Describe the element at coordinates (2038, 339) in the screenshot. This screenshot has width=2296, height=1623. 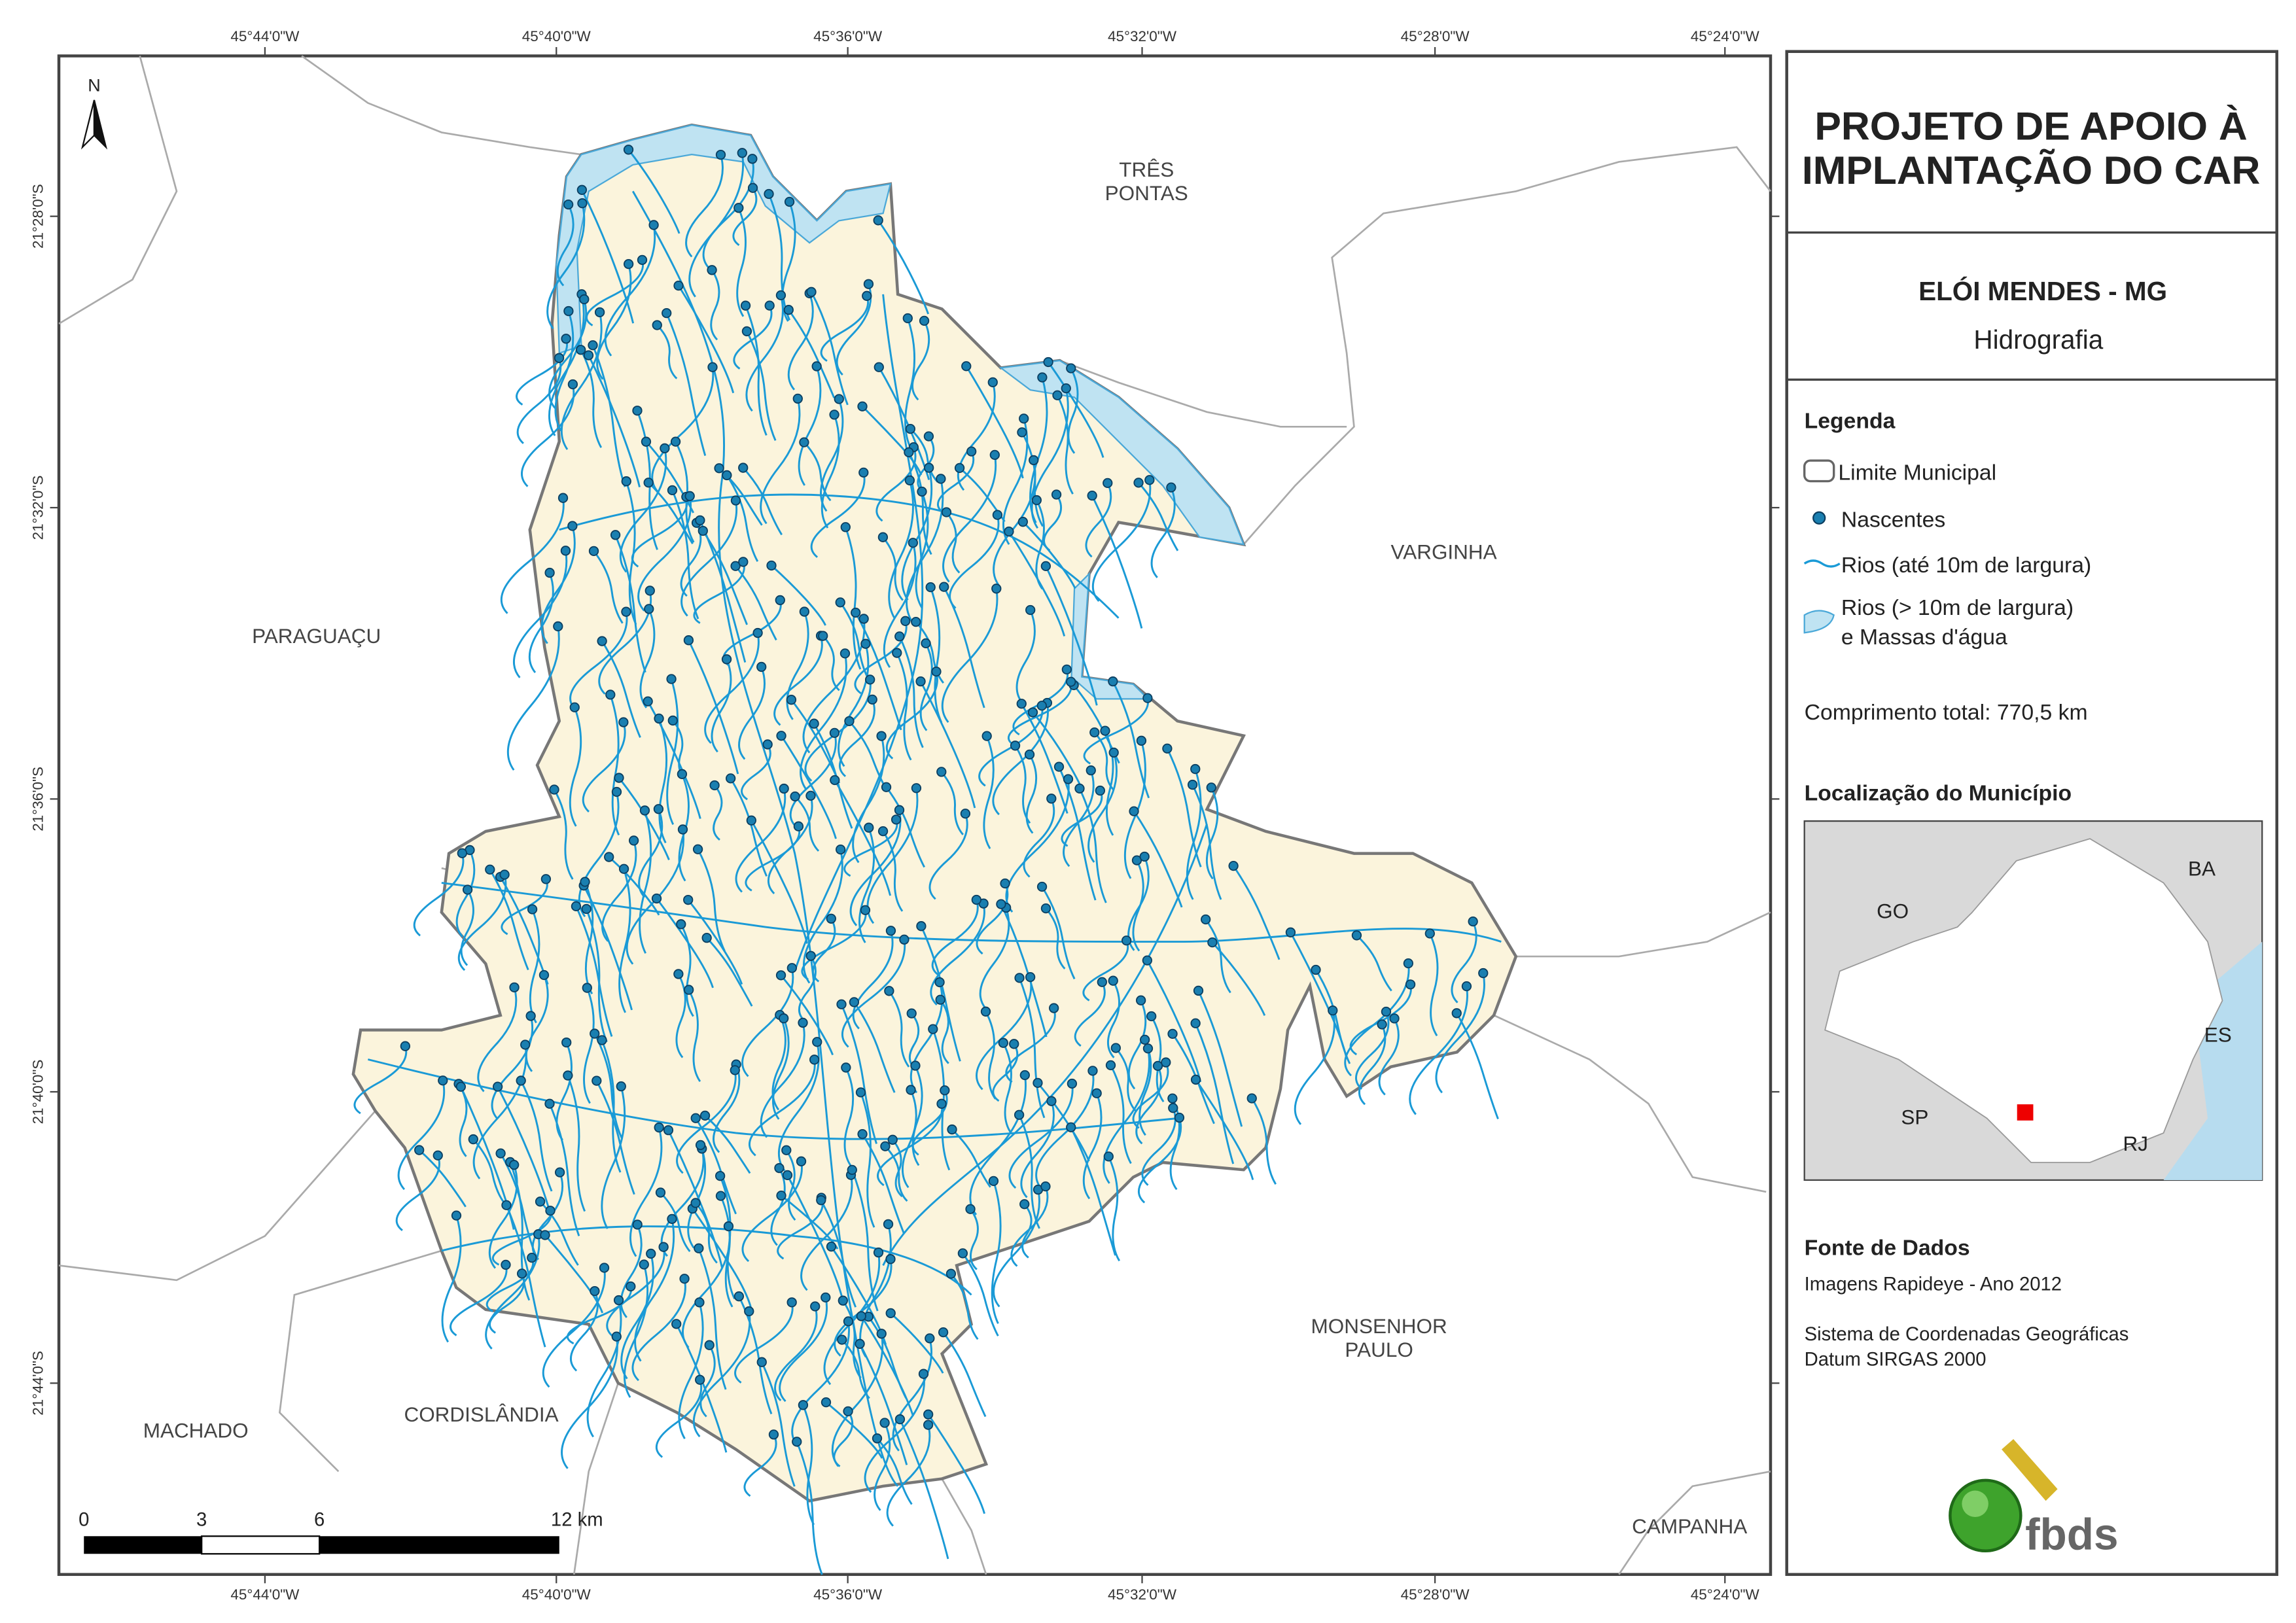
I see `theme: Hidrografia` at that location.